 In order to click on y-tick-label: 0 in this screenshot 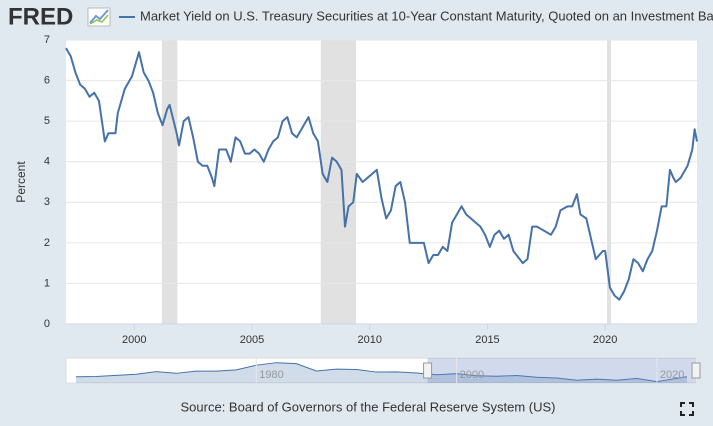, I will do `click(47, 324)`.